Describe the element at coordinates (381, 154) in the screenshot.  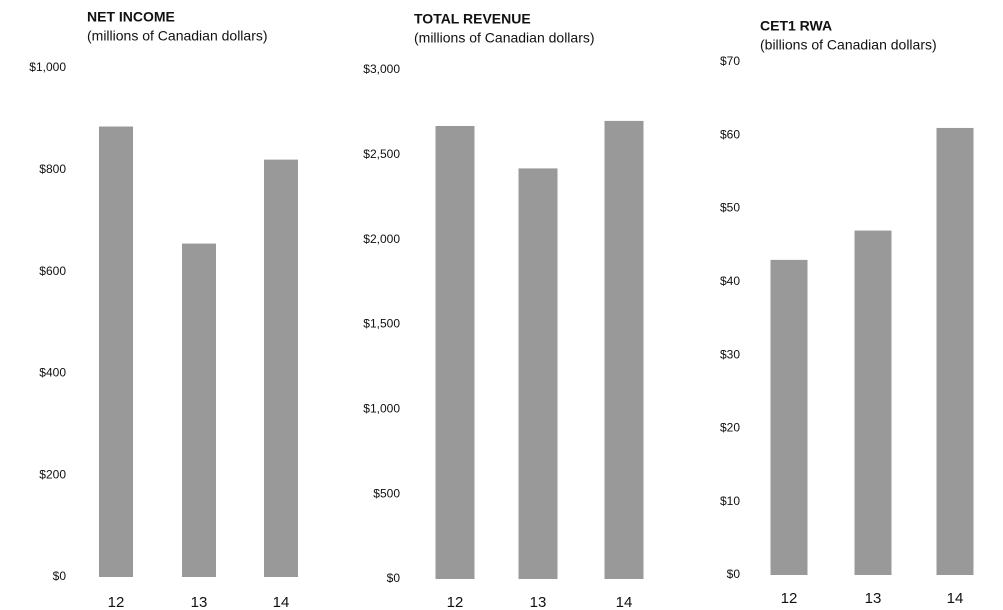
I see `y-tick-label: $2,500` at that location.